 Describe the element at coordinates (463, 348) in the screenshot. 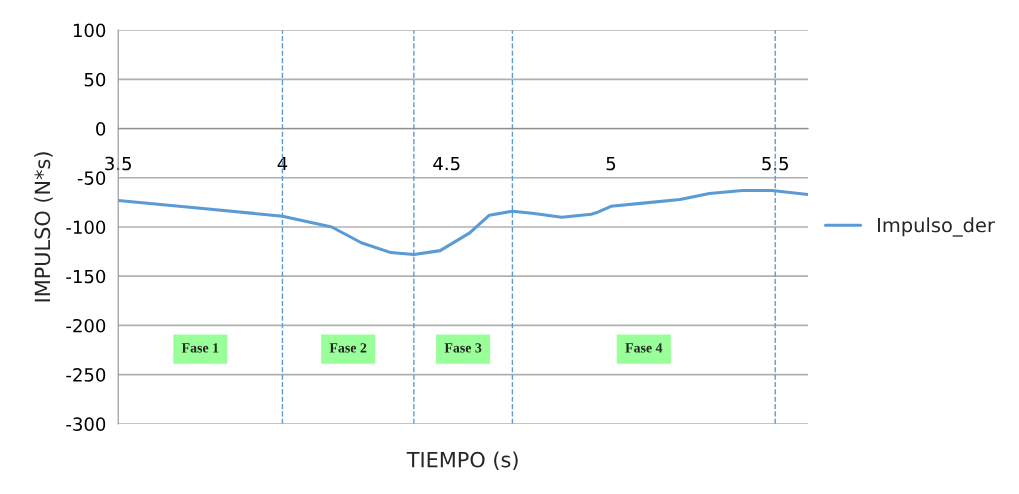

I see `annotation: Fase 3` at that location.